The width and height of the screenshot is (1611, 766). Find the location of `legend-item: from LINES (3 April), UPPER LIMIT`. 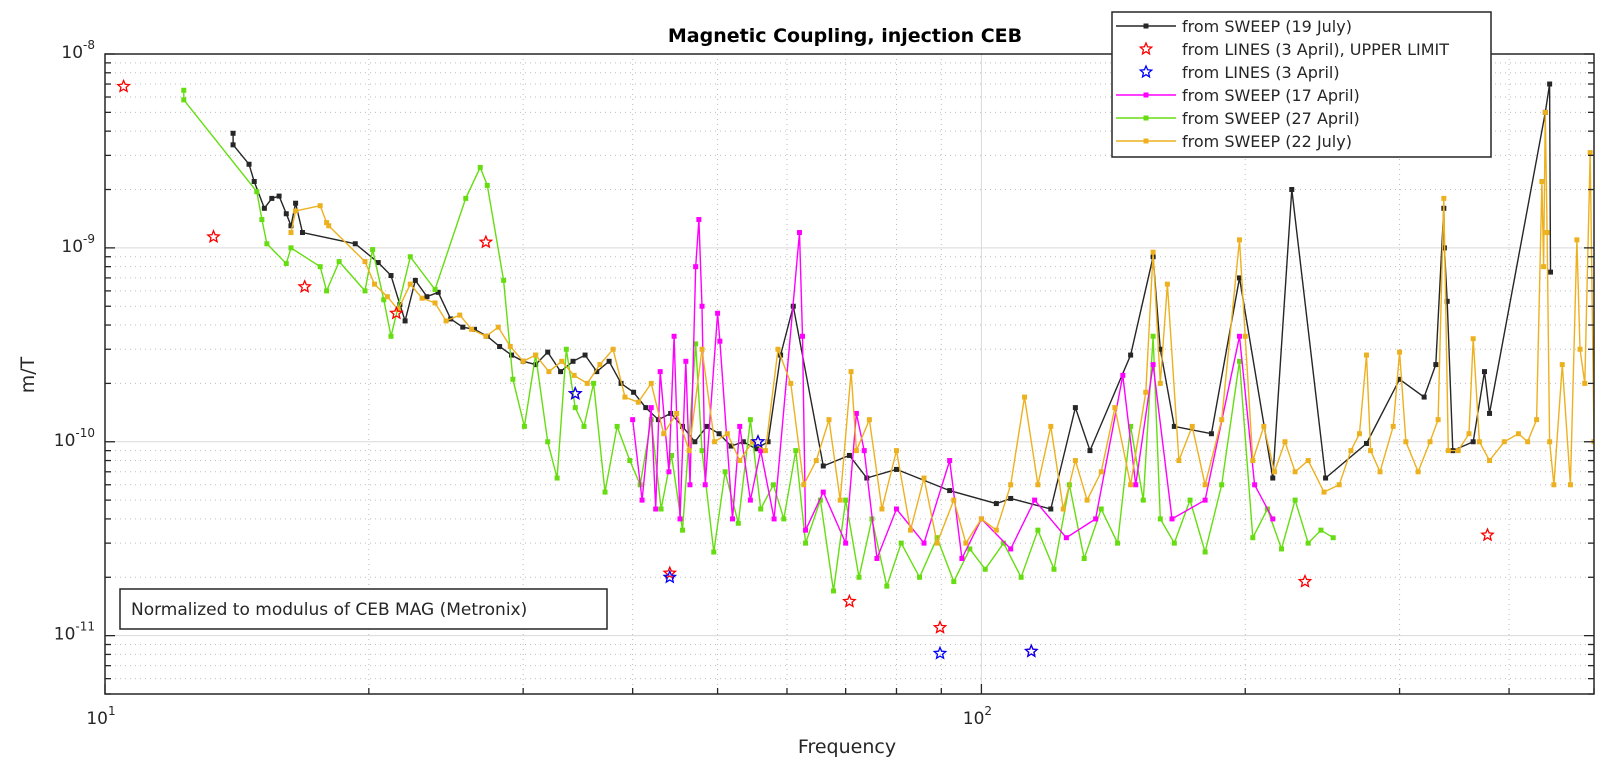

legend-item: from LINES (3 April), UPPER LIMIT is located at coordinates (1293, 49).